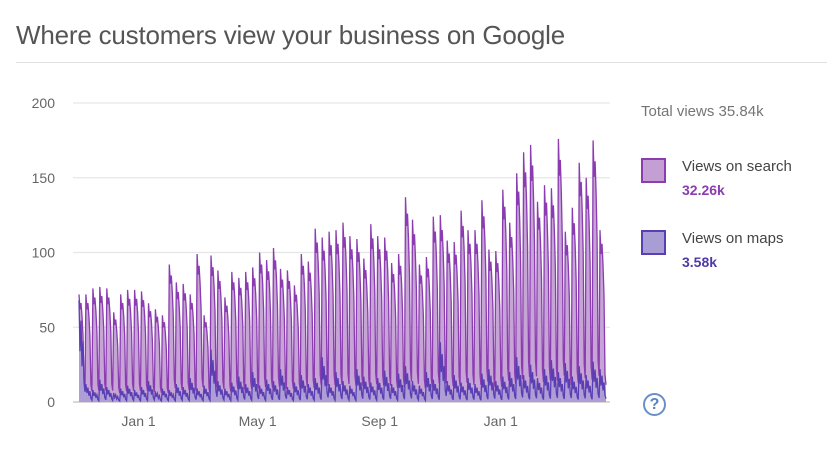 This screenshot has height=452, width=827. Describe the element at coordinates (342, 351) in the screenshot. I see `series-line-maps` at that location.